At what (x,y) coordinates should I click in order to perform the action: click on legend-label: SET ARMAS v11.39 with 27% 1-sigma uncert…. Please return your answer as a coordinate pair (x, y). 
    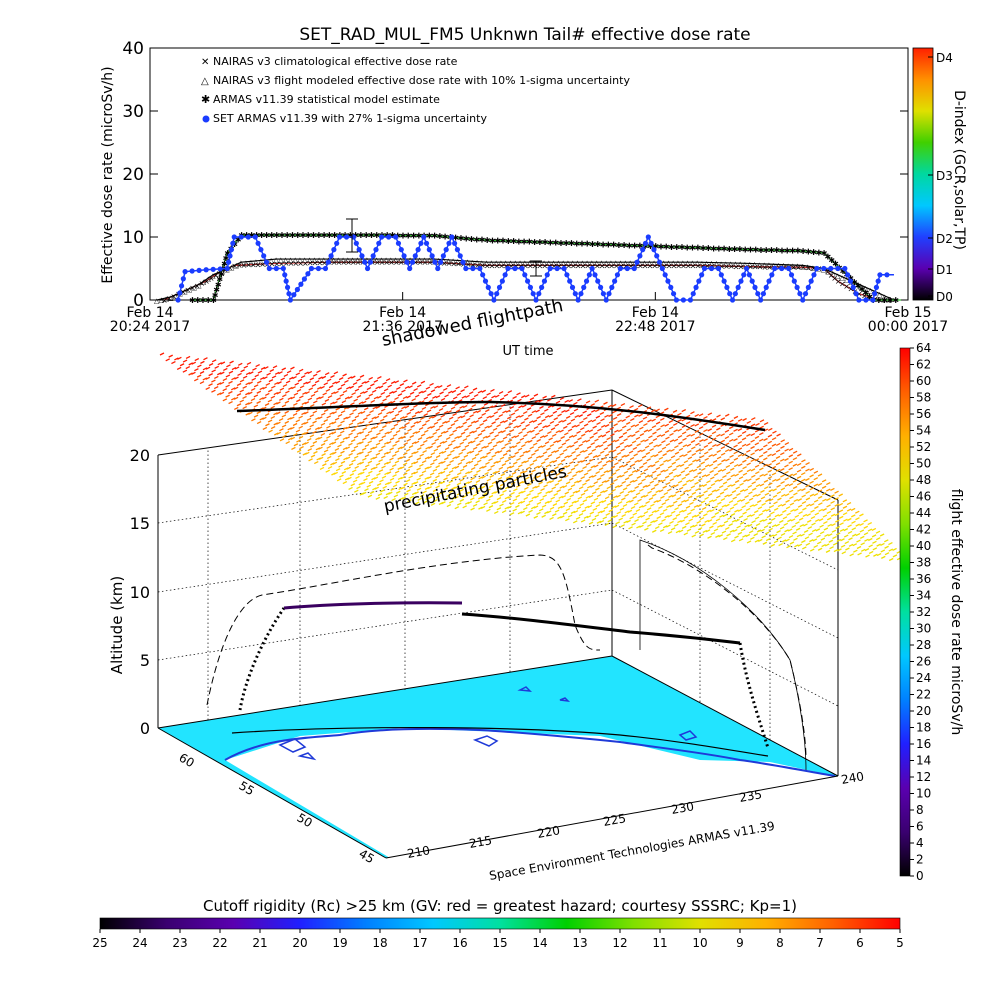
    Looking at the image, I should click on (350, 118).